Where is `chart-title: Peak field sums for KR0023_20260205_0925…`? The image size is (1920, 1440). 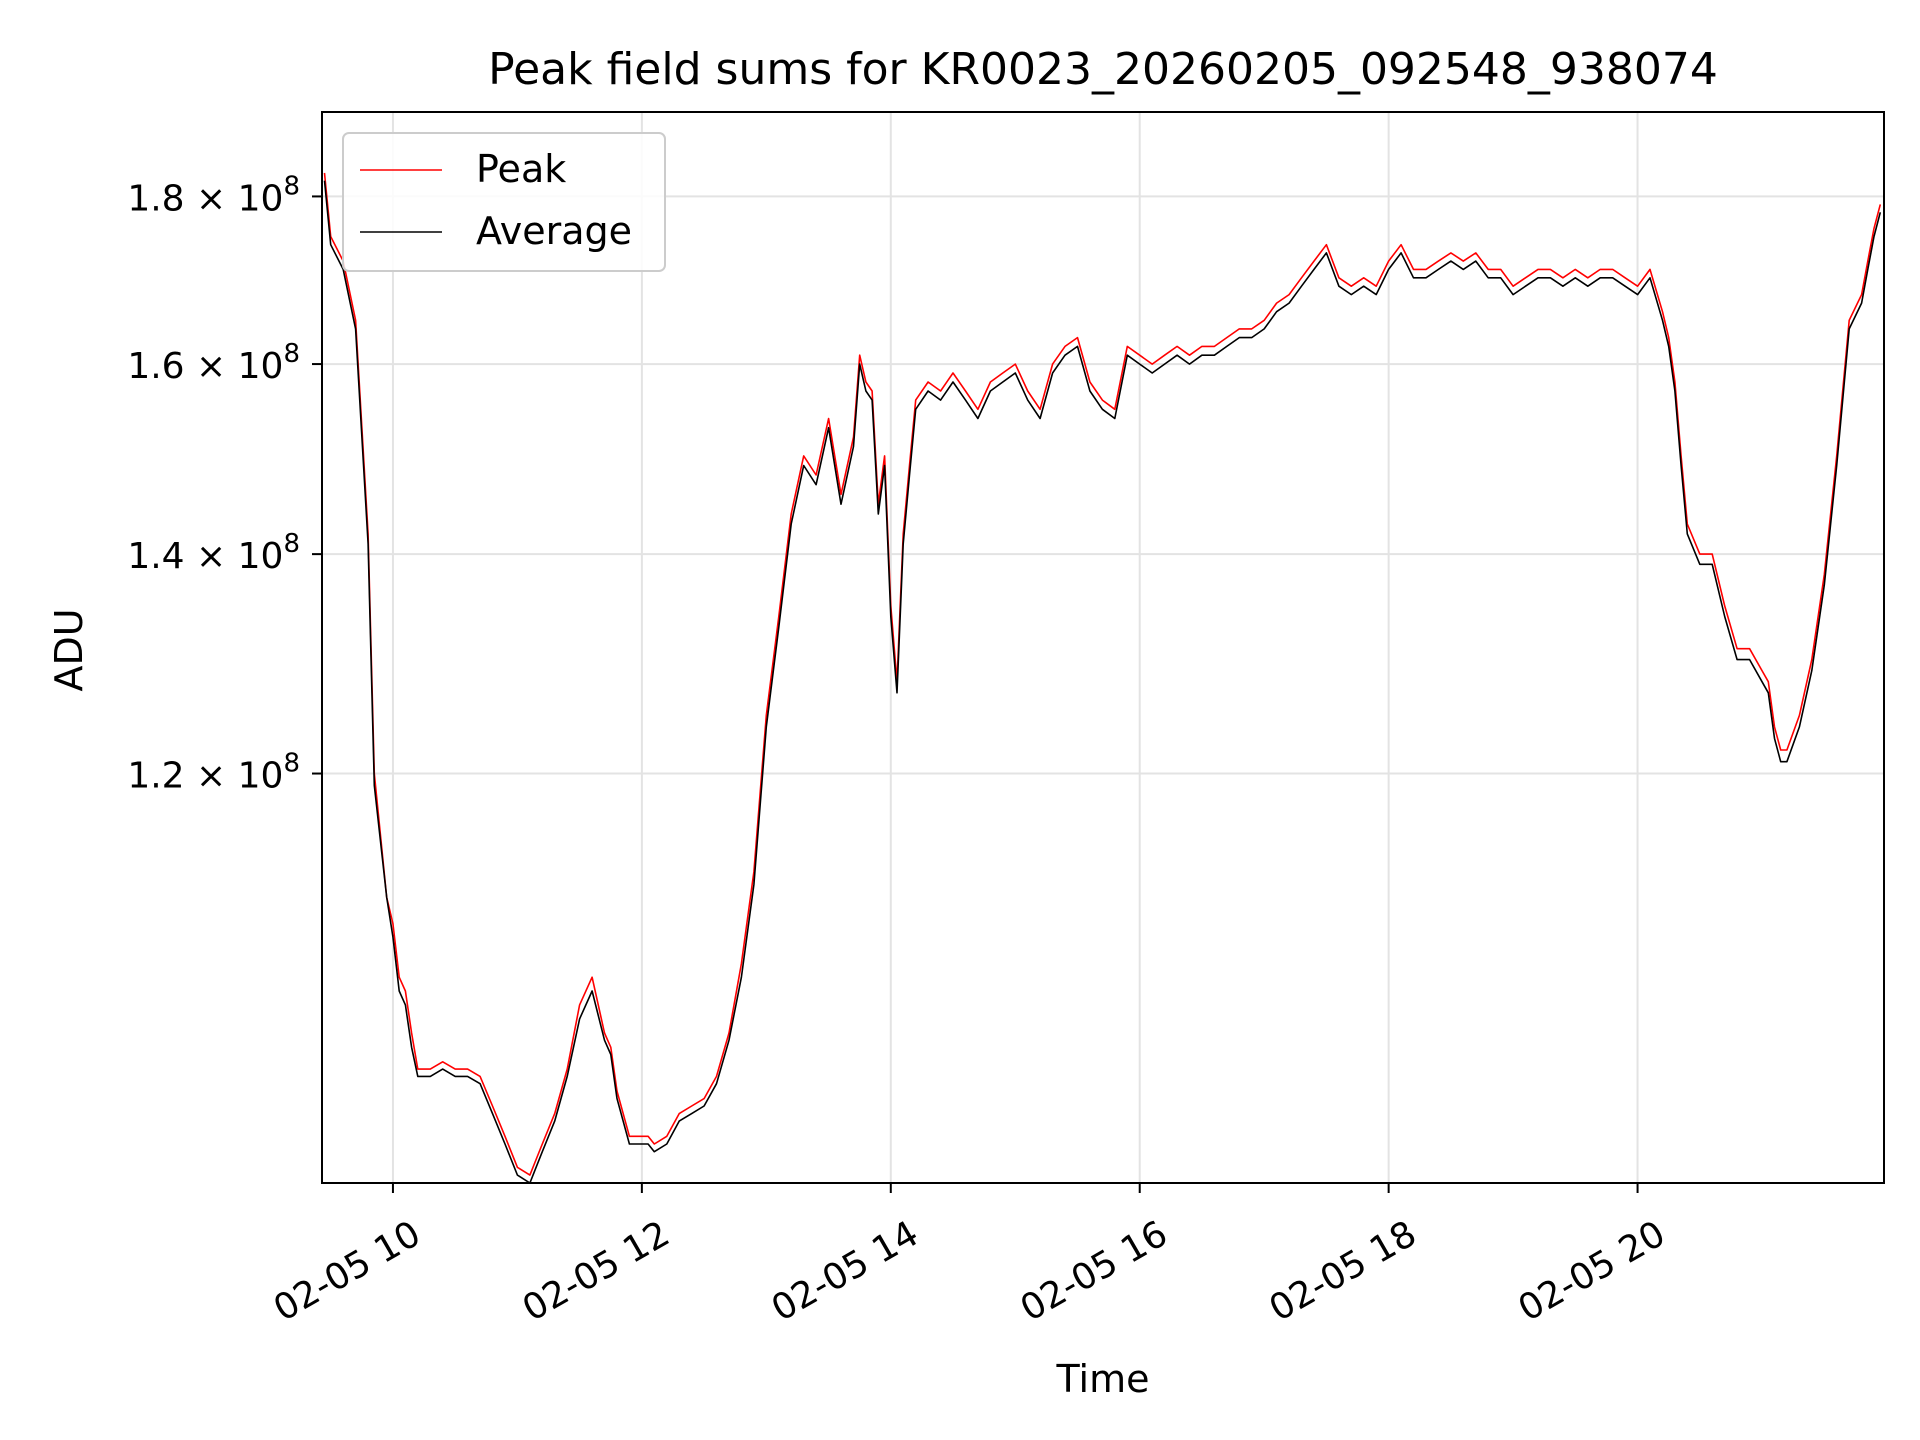
chart-title: Peak field sums for KR0023_20260205_0925… is located at coordinates (1103, 69).